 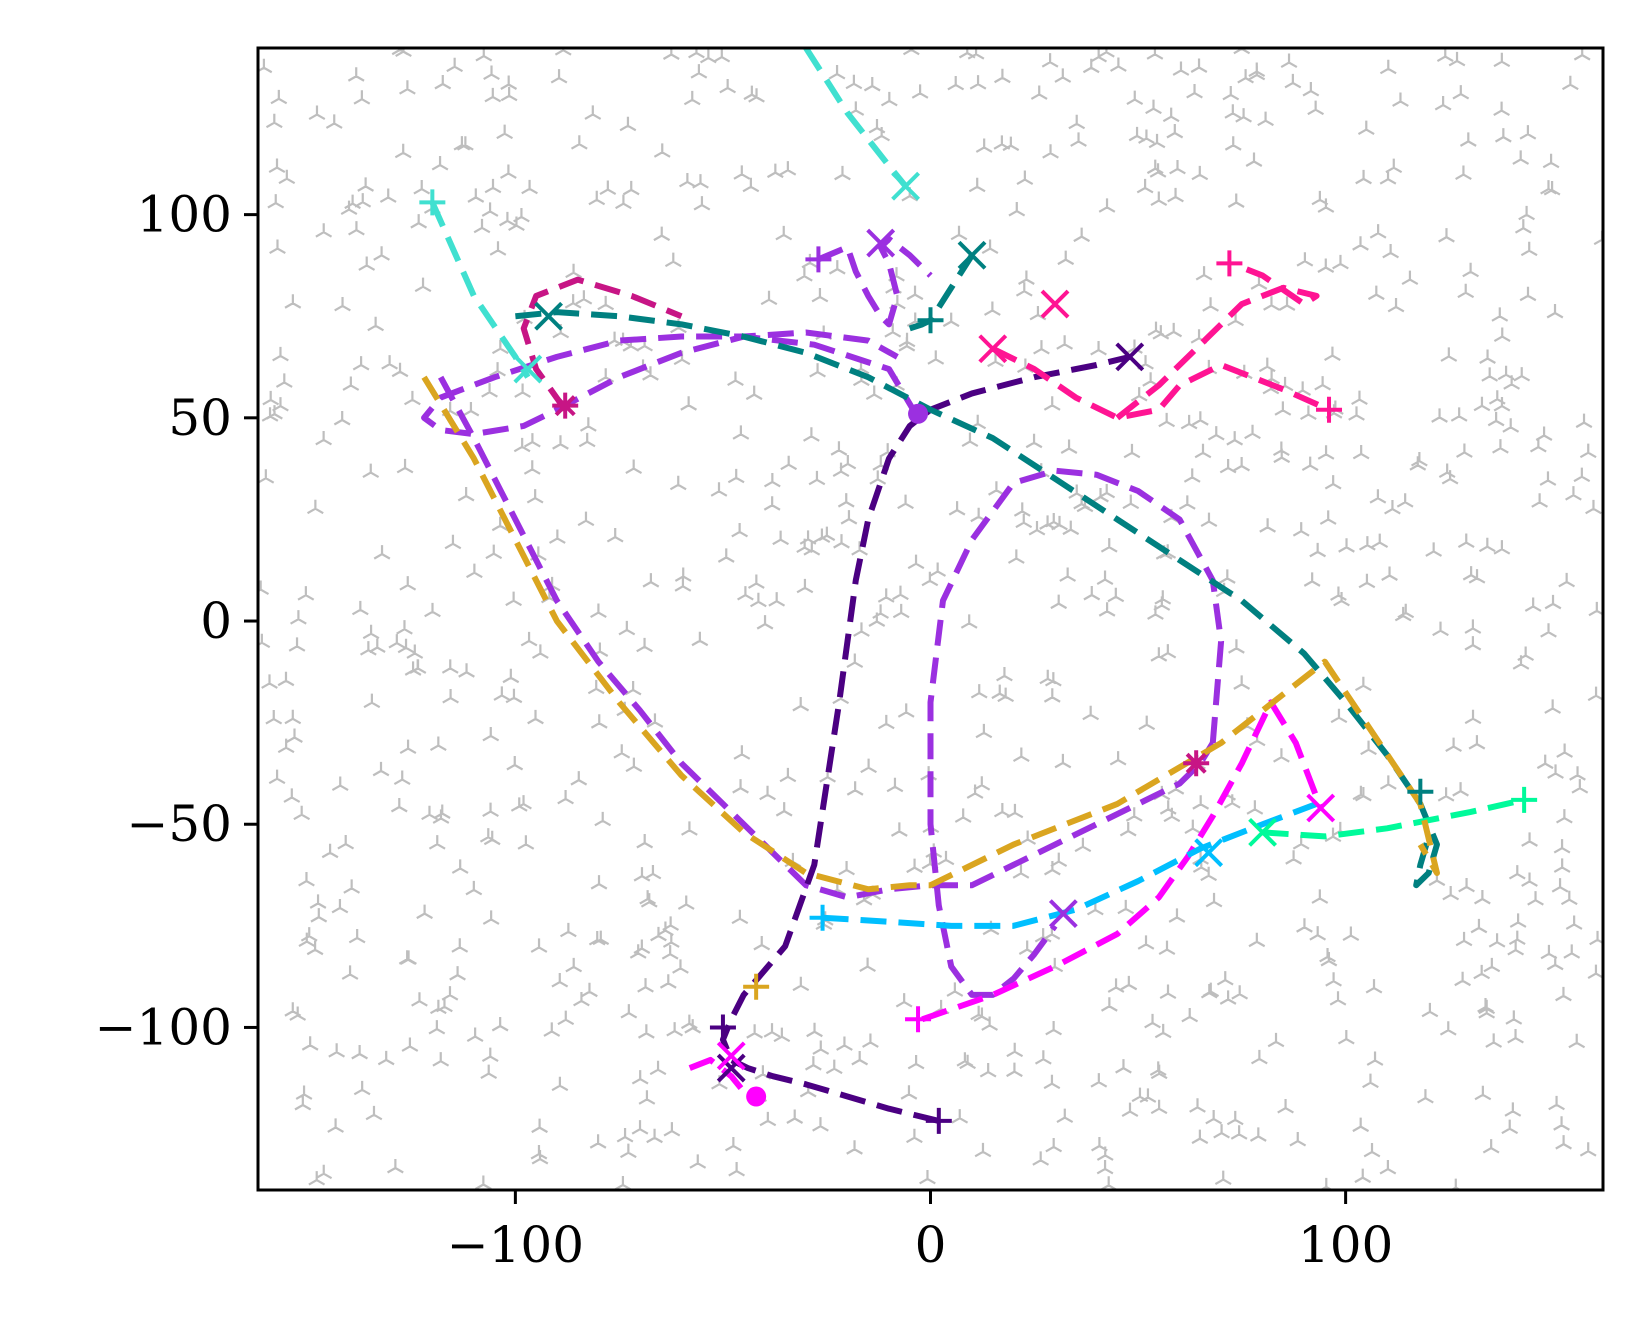 What do you see at coordinates (931, 1245) in the screenshot?
I see `x-tick-label-1: 0` at bounding box center [931, 1245].